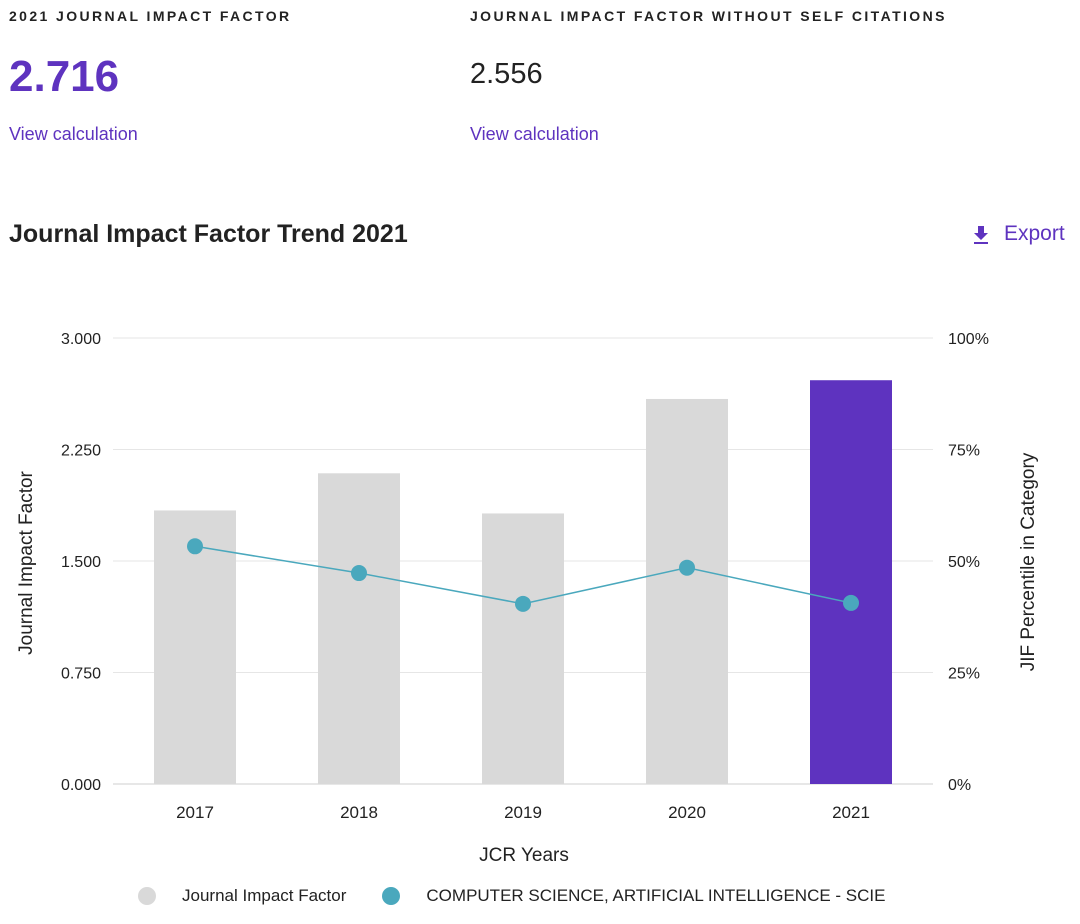 The image size is (1080, 924). I want to click on y-tick-label: 0.750, so click(81, 674).